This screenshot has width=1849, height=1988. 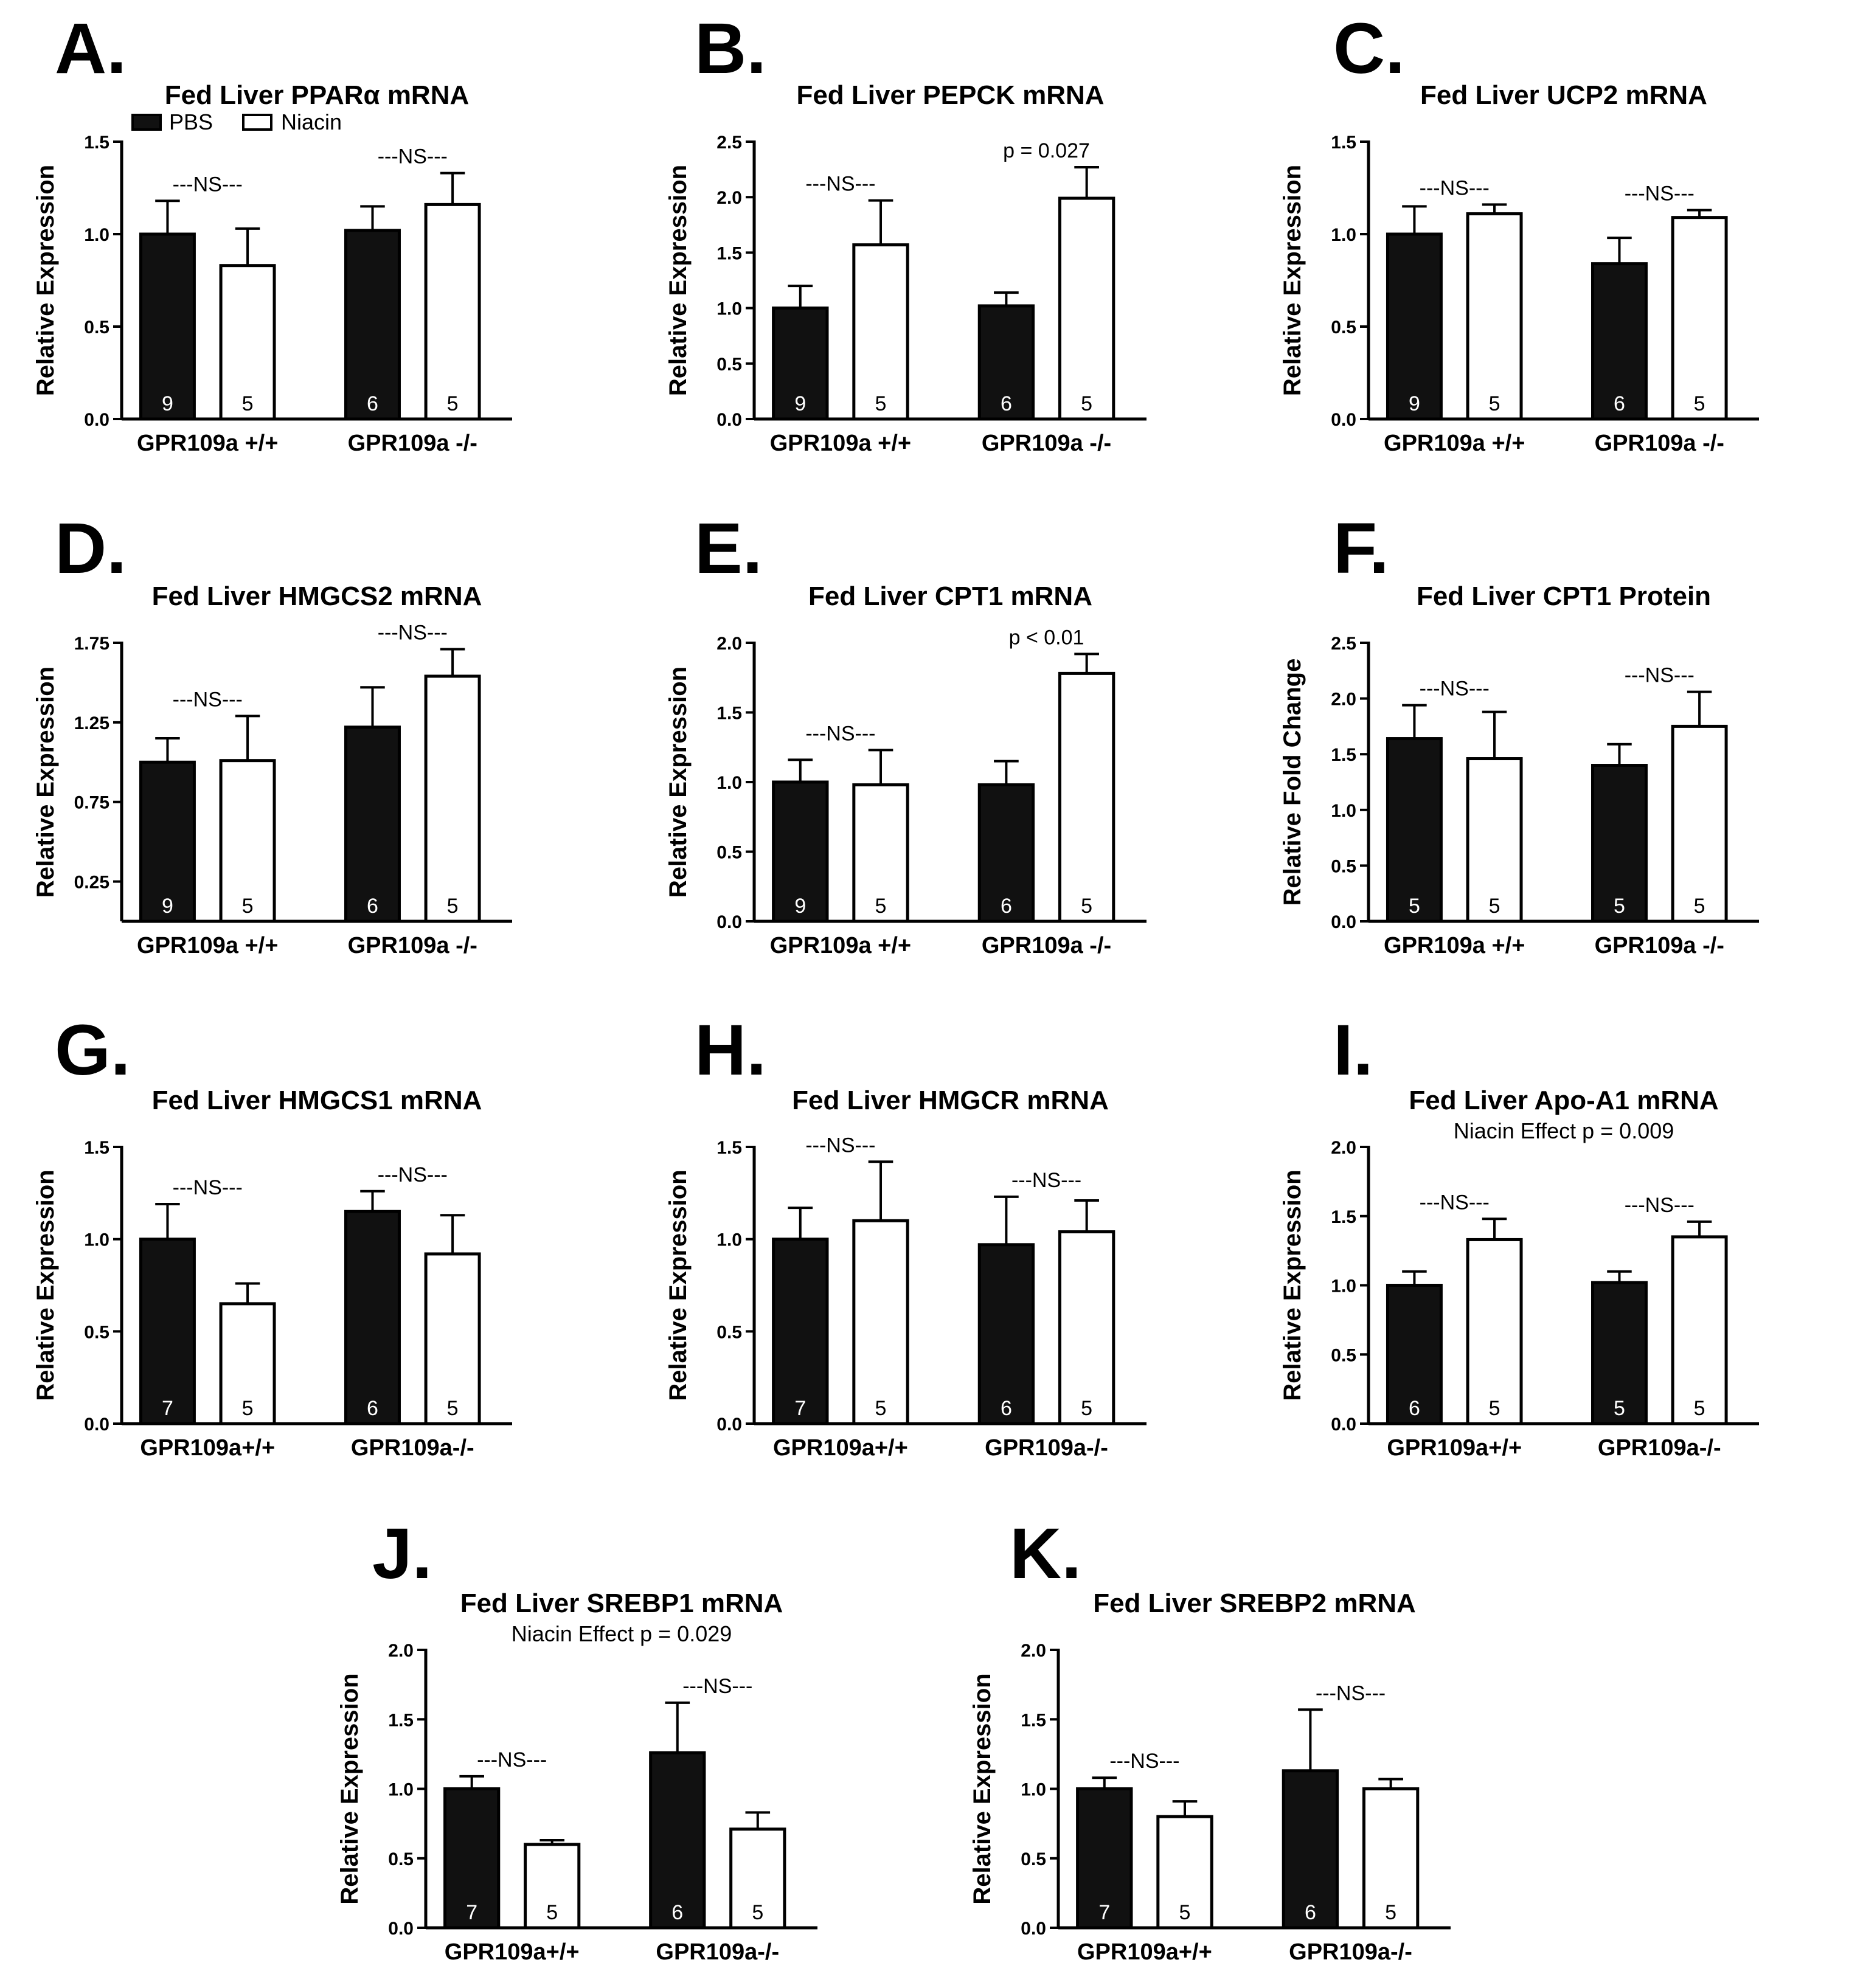 What do you see at coordinates (402, 1554) in the screenshot?
I see `panel-letter: J.` at bounding box center [402, 1554].